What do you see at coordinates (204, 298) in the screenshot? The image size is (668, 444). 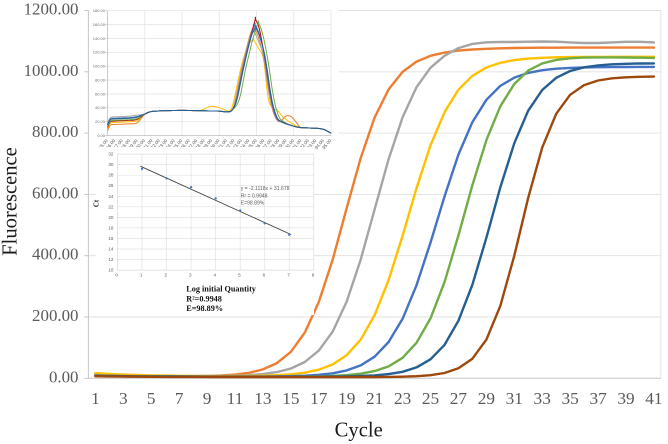 I see `svg-text: R²=0.9948` at bounding box center [204, 298].